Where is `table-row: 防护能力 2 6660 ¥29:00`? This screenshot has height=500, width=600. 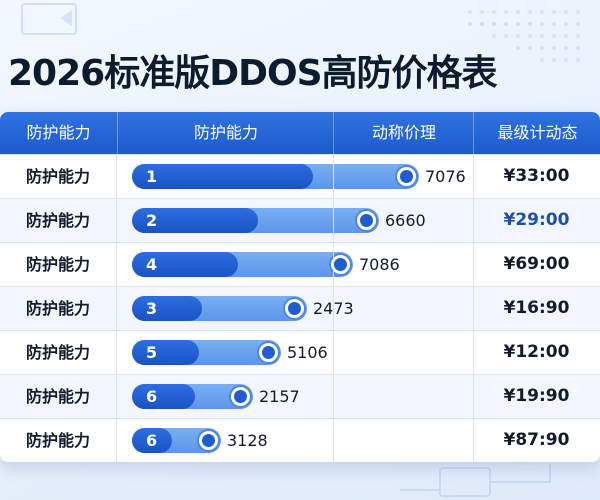
table-row: 防护能力 2 6660 ¥29:00 is located at coordinates (300, 220).